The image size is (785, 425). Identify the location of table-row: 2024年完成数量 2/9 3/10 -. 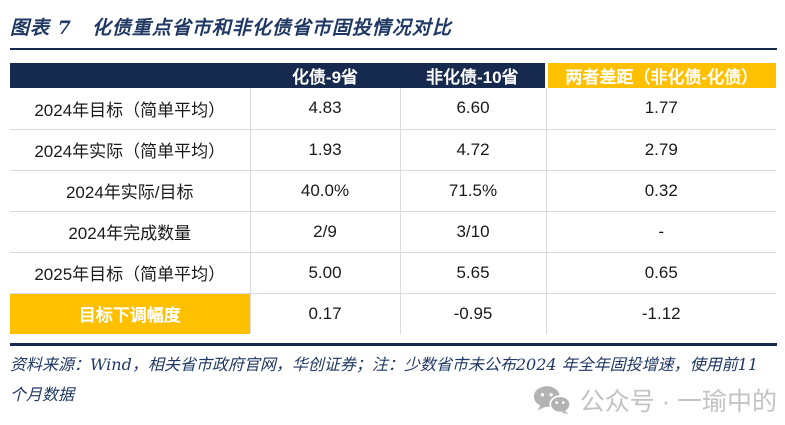
(393, 231).